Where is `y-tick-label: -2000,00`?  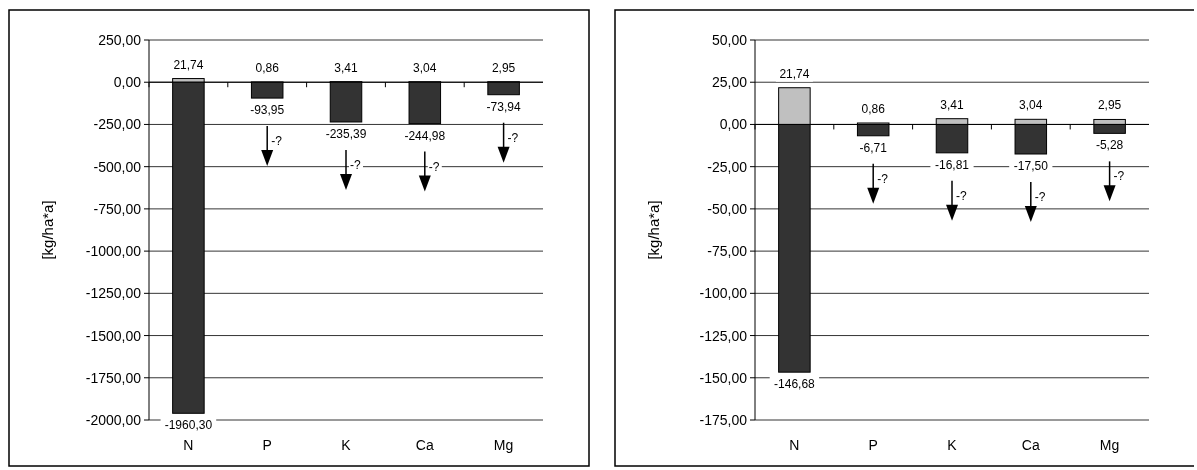 y-tick-label: -2000,00 is located at coordinates (113, 420).